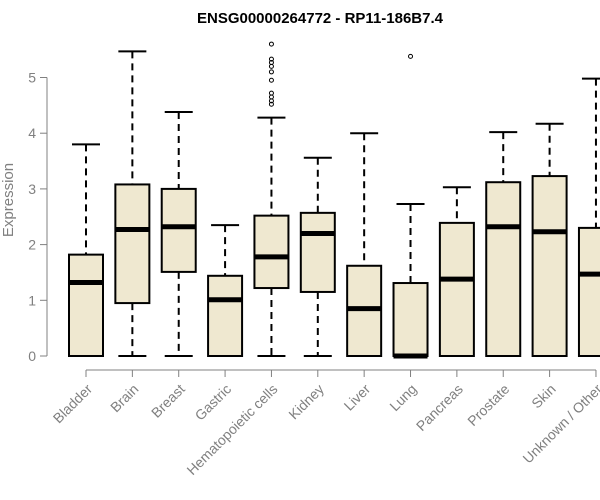 This screenshot has height=500, width=600. I want to click on y-axis-label: Expression, so click(8, 200).